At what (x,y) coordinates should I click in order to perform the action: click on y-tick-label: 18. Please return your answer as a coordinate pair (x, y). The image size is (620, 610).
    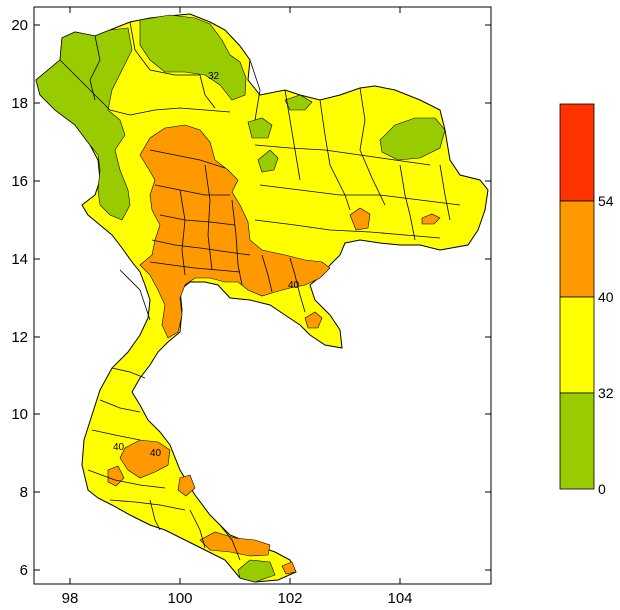
    Looking at the image, I should click on (19, 103).